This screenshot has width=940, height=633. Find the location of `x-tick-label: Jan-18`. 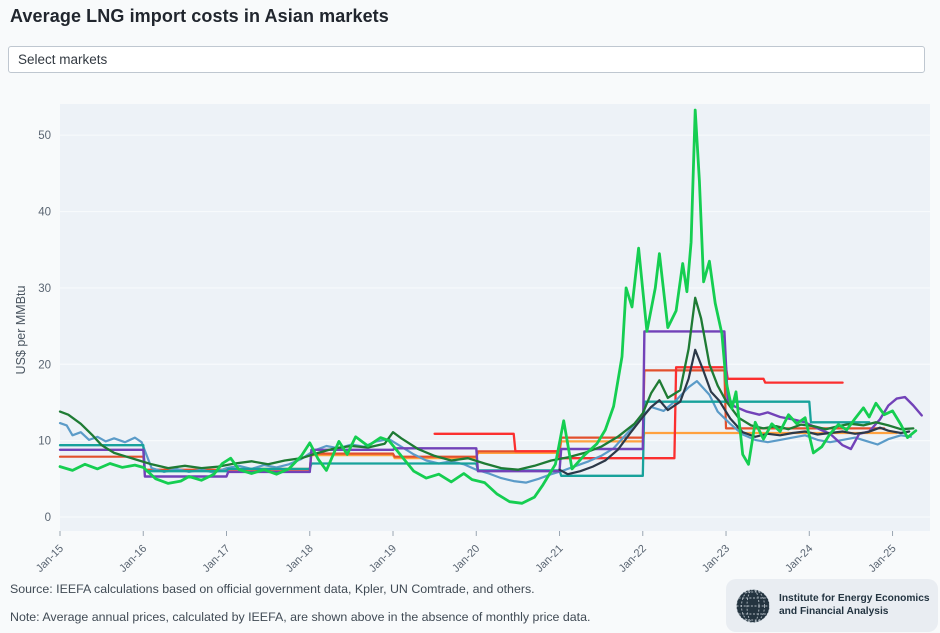

x-tick-label: Jan-18 is located at coordinates (300, 559).